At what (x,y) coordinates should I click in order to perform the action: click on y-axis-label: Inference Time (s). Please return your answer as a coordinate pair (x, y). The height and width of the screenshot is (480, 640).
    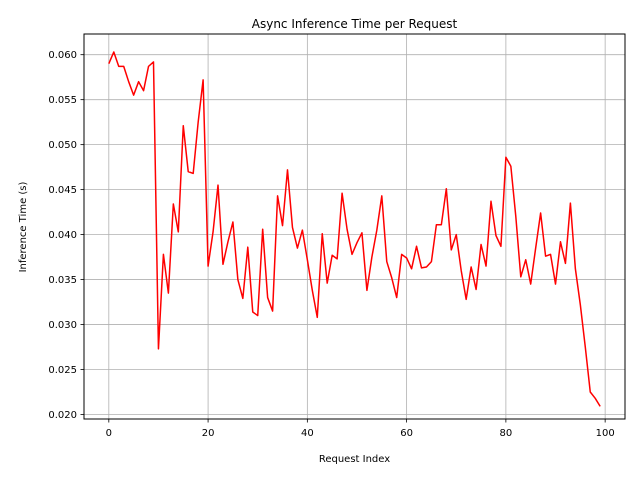
    Looking at the image, I should click on (23, 226).